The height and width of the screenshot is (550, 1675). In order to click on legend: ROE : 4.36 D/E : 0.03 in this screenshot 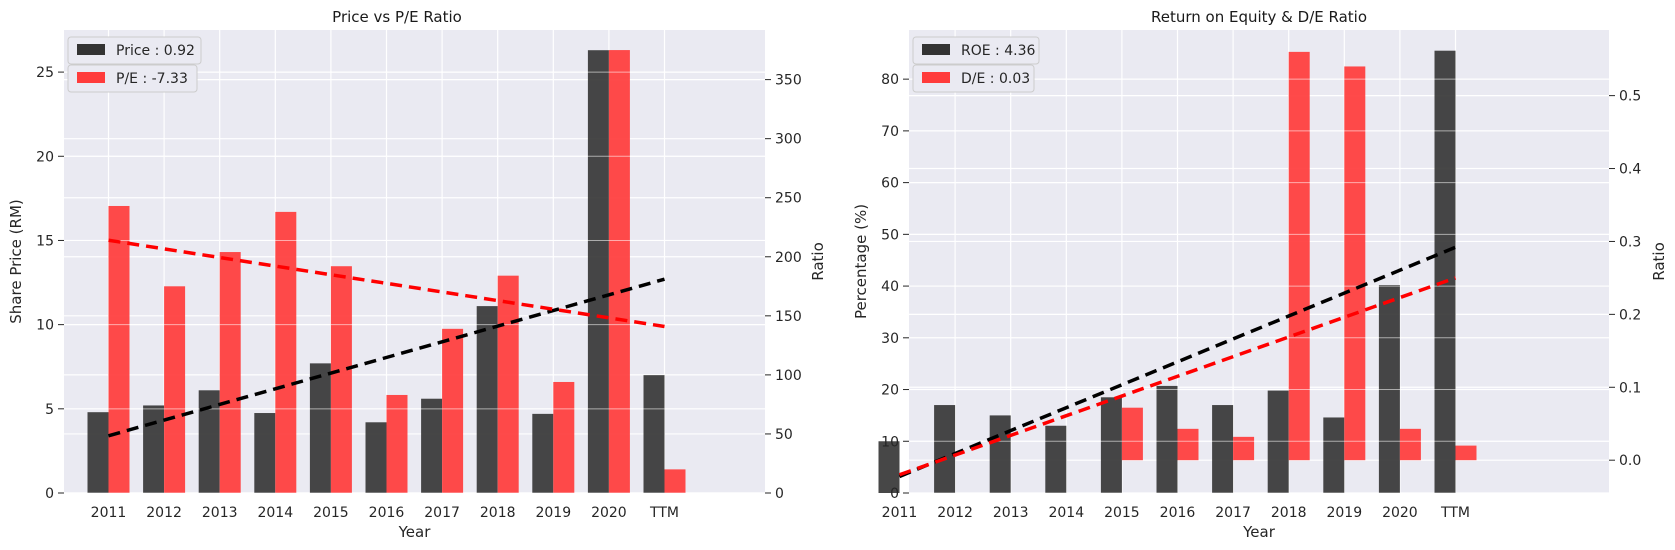, I will do `click(976, 64)`.